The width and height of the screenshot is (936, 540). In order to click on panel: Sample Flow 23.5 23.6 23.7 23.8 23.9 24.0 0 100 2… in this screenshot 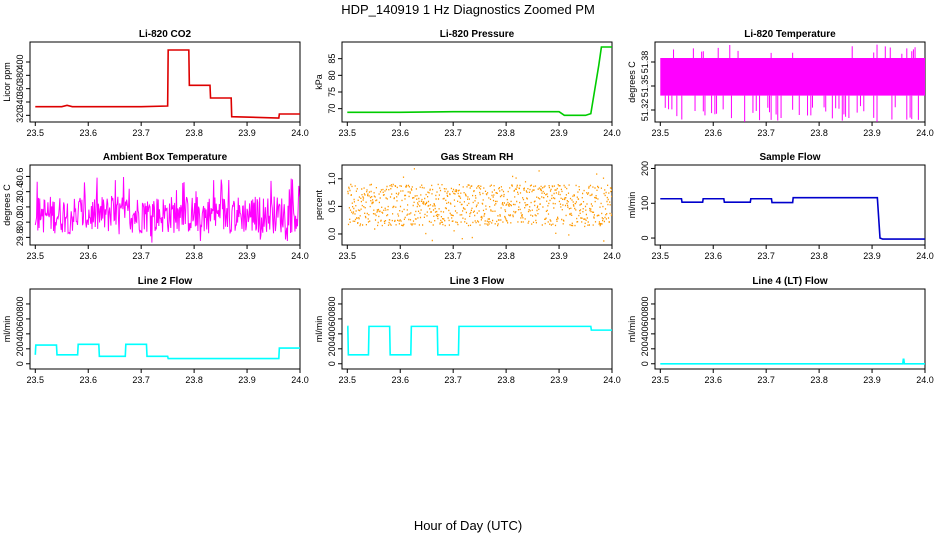, I will do `click(780, 206)`.